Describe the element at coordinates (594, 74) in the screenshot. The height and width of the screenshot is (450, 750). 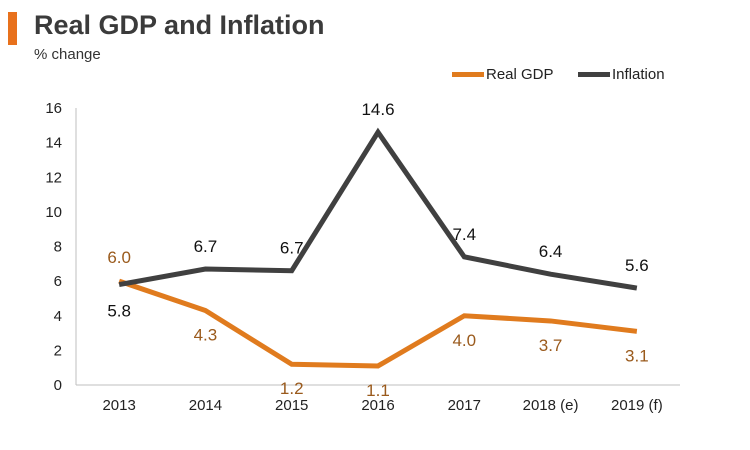
I see `legend-swatch-inflation` at that location.